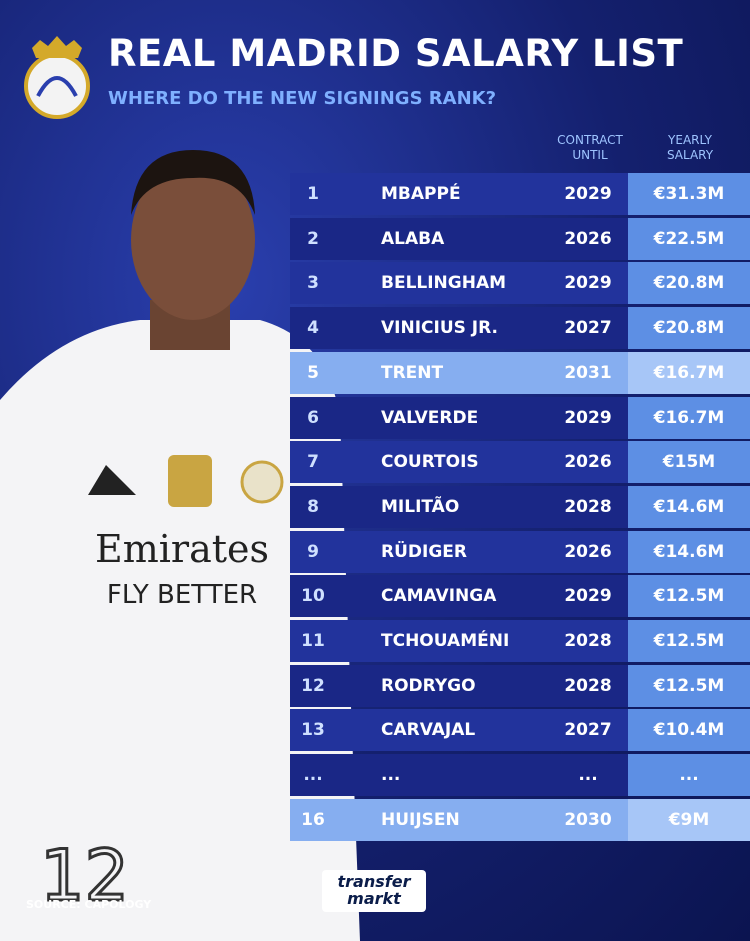 The height and width of the screenshot is (941, 750). I want to click on shirt-brand: Emirates, so click(182, 549).